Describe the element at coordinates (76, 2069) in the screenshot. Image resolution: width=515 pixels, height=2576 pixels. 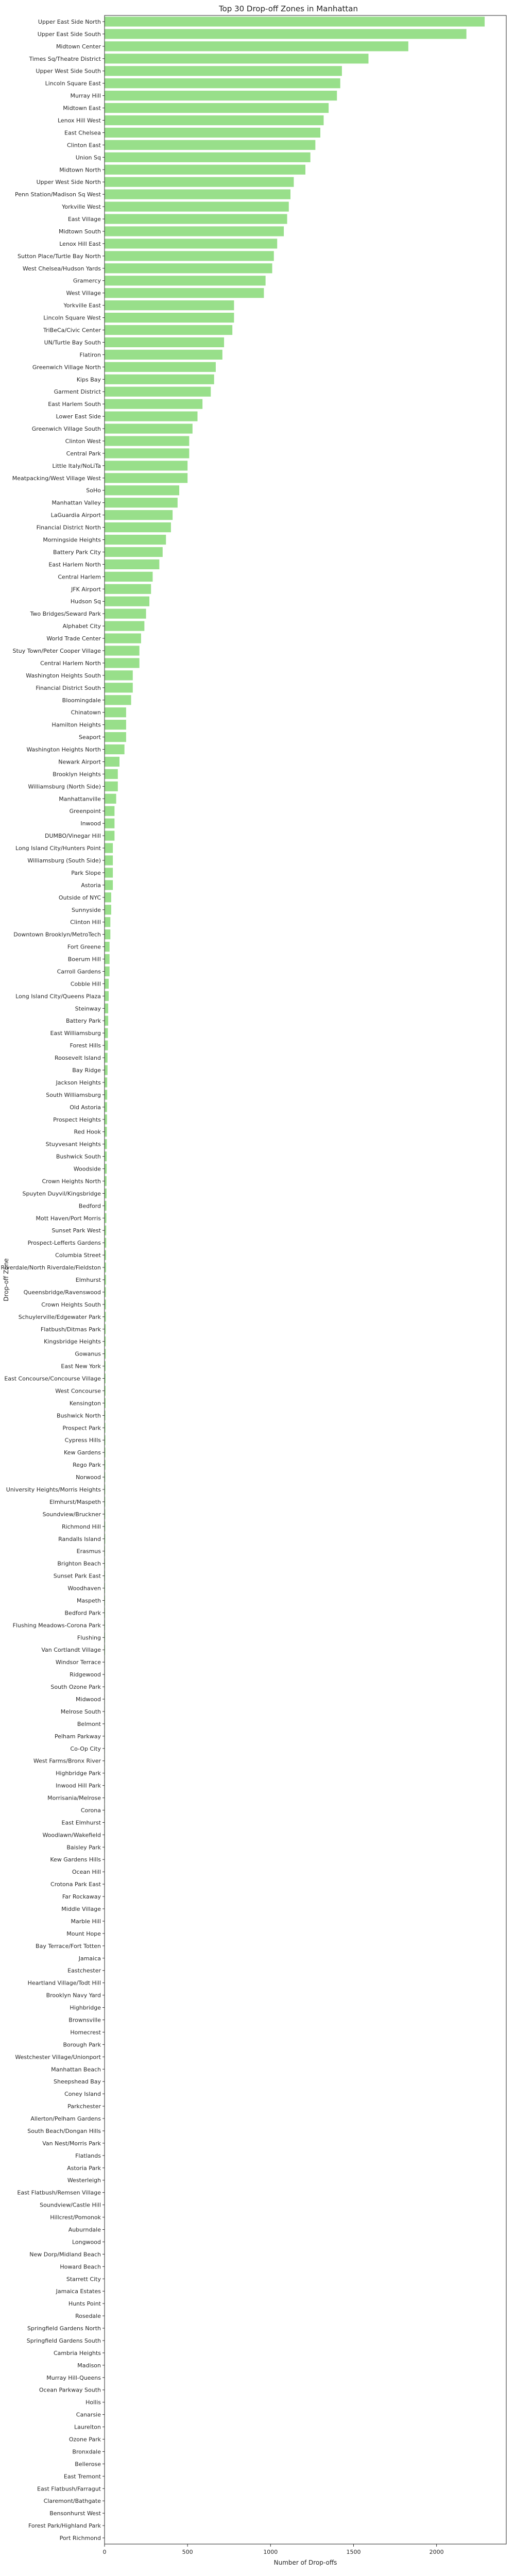
I see `y-tick-label: Manhattan Beach` at that location.